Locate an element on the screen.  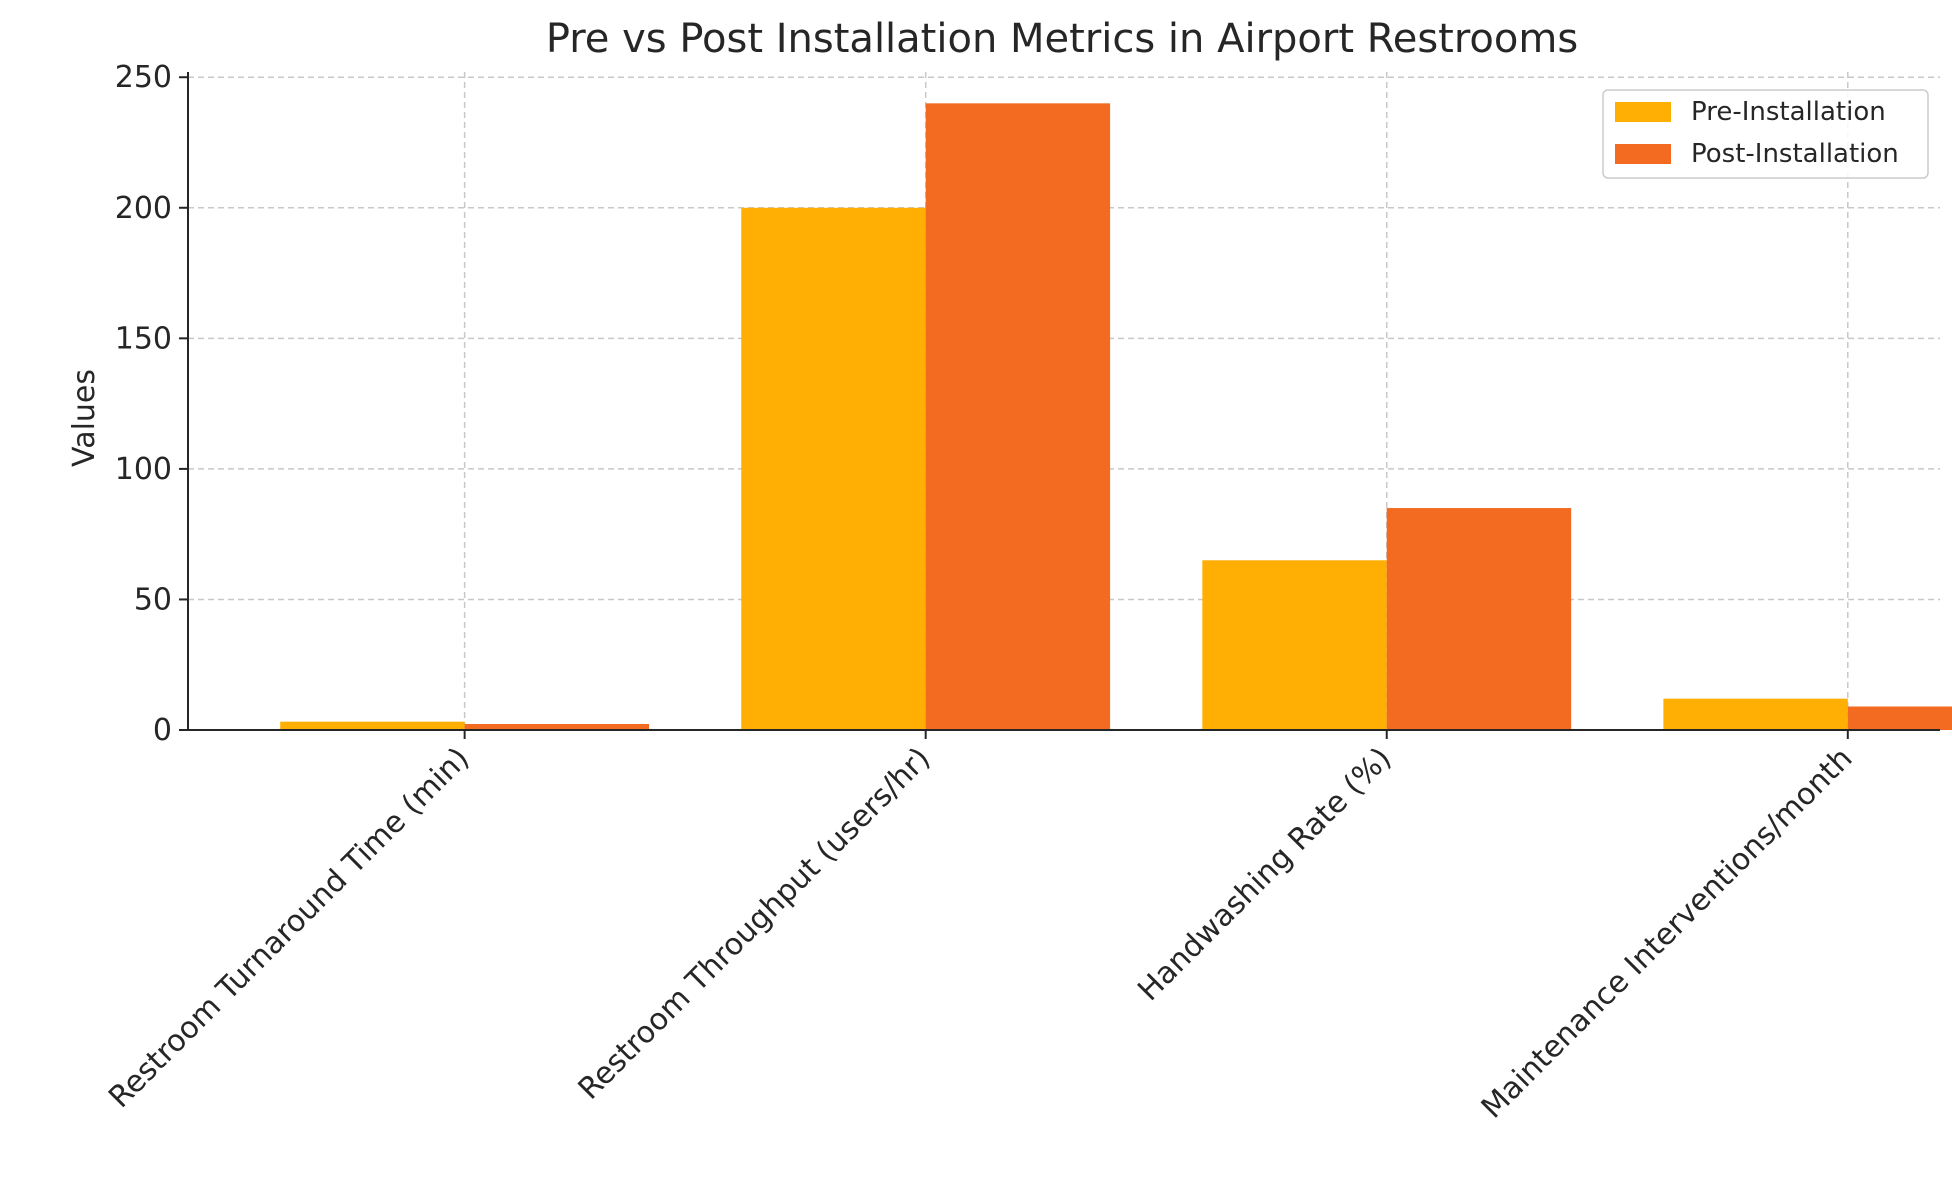
legend-label: Post-Installation is located at coordinates (1795, 154).